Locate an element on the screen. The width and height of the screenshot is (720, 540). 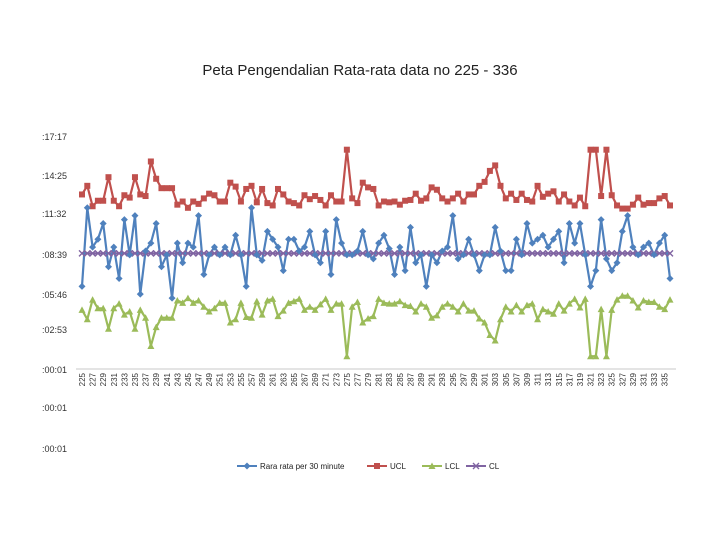
x-tick-label: 239 is located at coordinates (156, 379).